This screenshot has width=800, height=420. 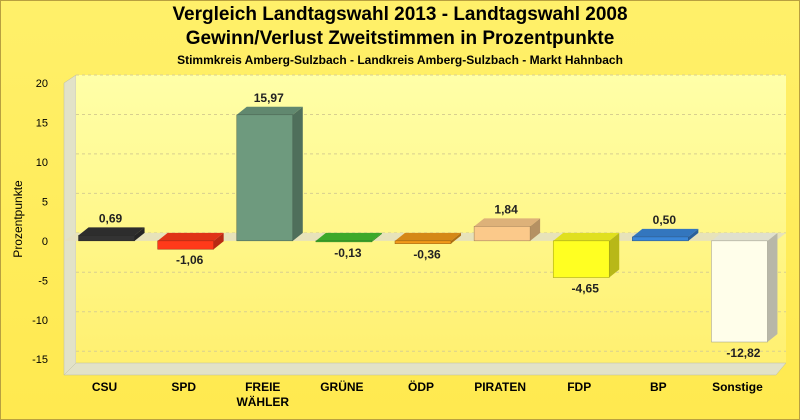 I want to click on x-tick-label: Sonstige, so click(x=737, y=387).